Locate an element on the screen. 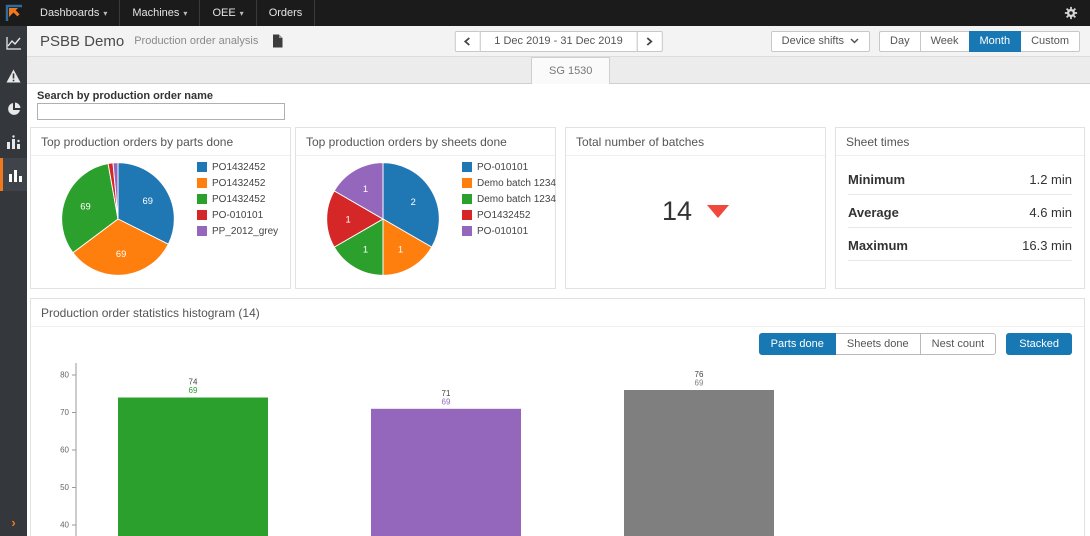 This screenshot has height=536, width=1090. sidebar-item-statistics is located at coordinates (13, 141).